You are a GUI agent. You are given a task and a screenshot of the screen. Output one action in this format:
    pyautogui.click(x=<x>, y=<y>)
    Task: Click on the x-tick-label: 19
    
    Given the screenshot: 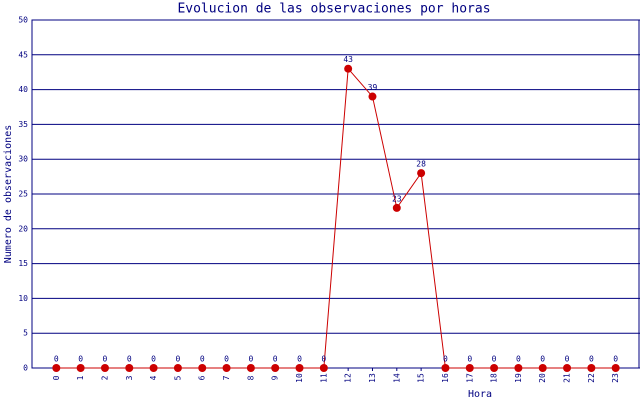 What is the action you would take?
    pyautogui.click(x=518, y=378)
    